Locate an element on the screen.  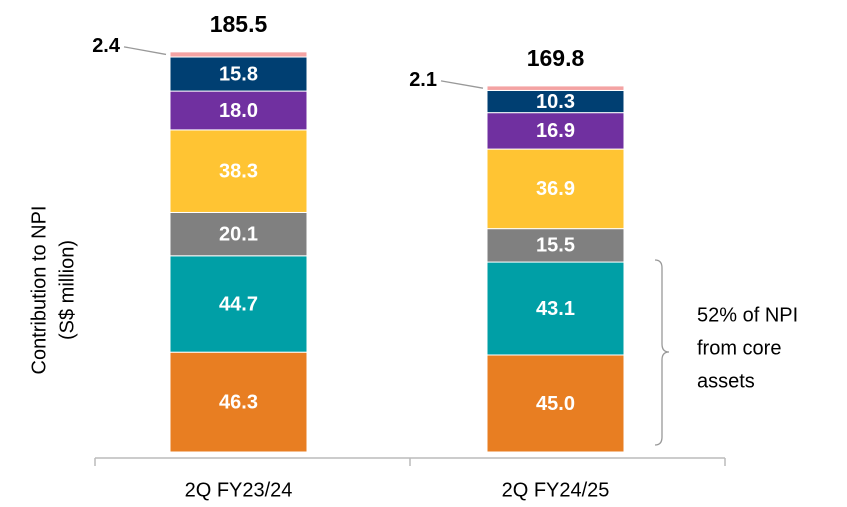
data-label: 45.0 is located at coordinates (555, 404).